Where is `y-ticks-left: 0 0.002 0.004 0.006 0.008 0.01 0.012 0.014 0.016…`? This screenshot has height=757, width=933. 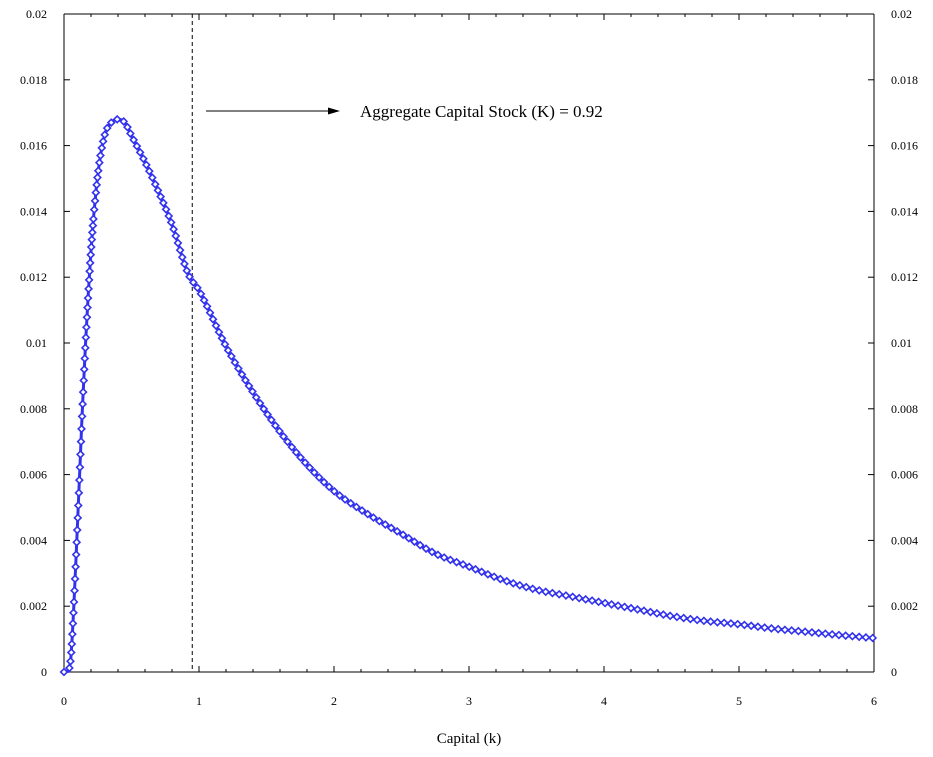
y-ticks-left: 0 0.002 0.004 0.006 0.008 0.01 0.012 0.014 0.016… is located at coordinates (45, 343).